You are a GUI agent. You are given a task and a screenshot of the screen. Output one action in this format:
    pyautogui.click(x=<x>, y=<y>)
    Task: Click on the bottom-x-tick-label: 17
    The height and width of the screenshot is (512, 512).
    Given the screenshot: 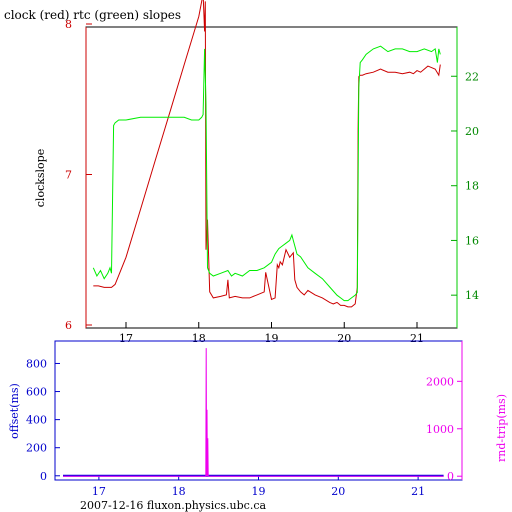 What is the action you would take?
    pyautogui.click(x=99, y=491)
    